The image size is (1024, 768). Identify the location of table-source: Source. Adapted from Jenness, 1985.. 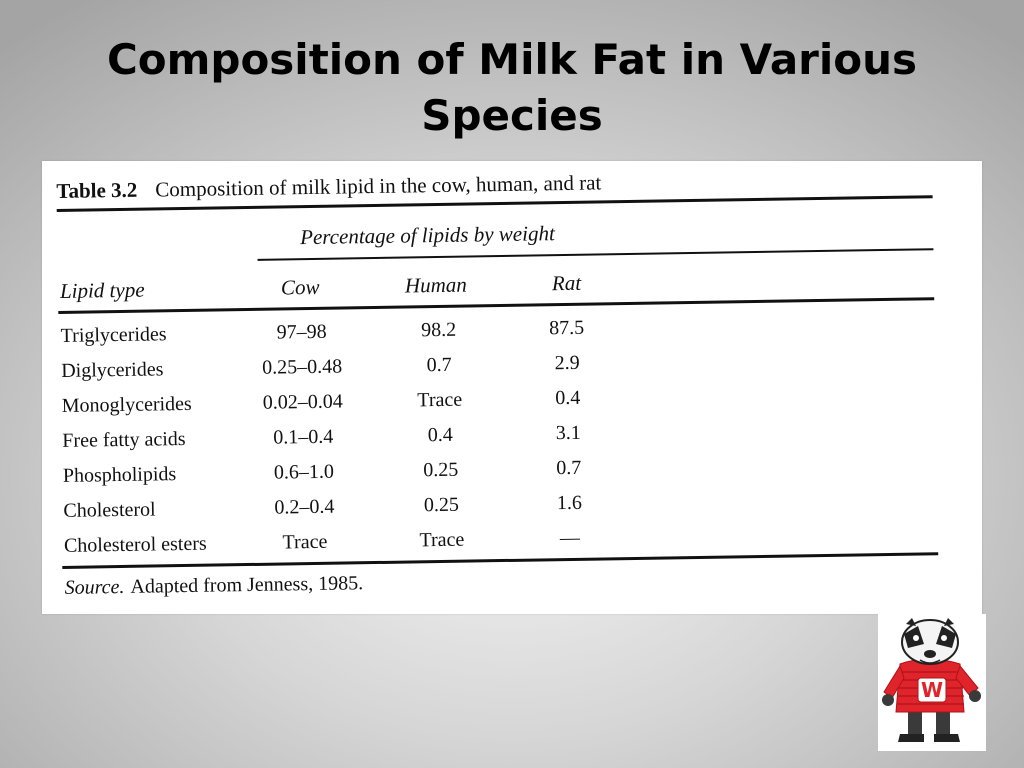
(213, 586).